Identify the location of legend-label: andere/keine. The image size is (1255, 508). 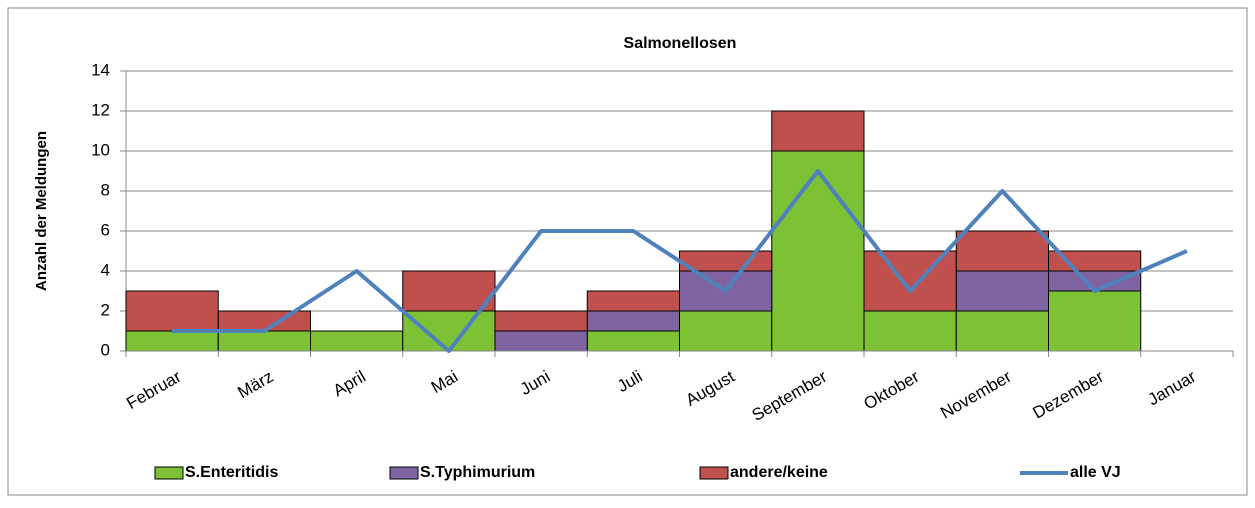
(779, 472).